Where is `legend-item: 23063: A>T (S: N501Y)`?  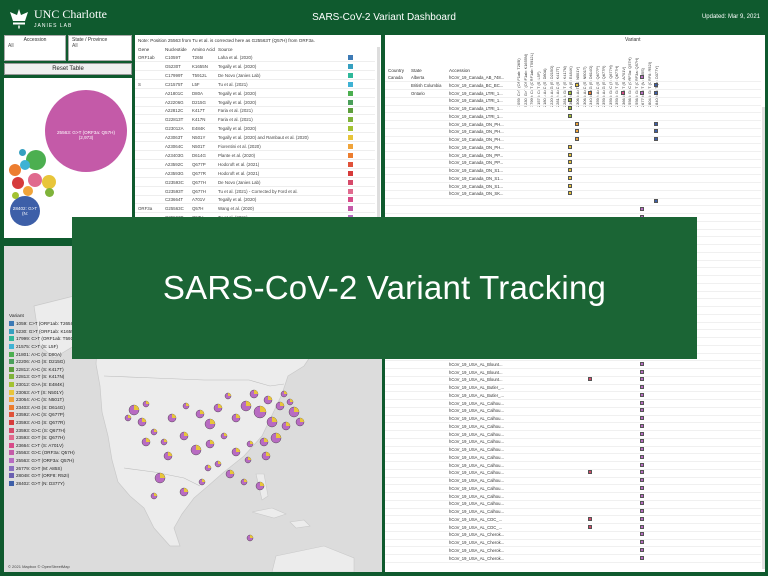
legend-item: 23063: A>T (S: N501Y) is located at coordinates (53, 392).